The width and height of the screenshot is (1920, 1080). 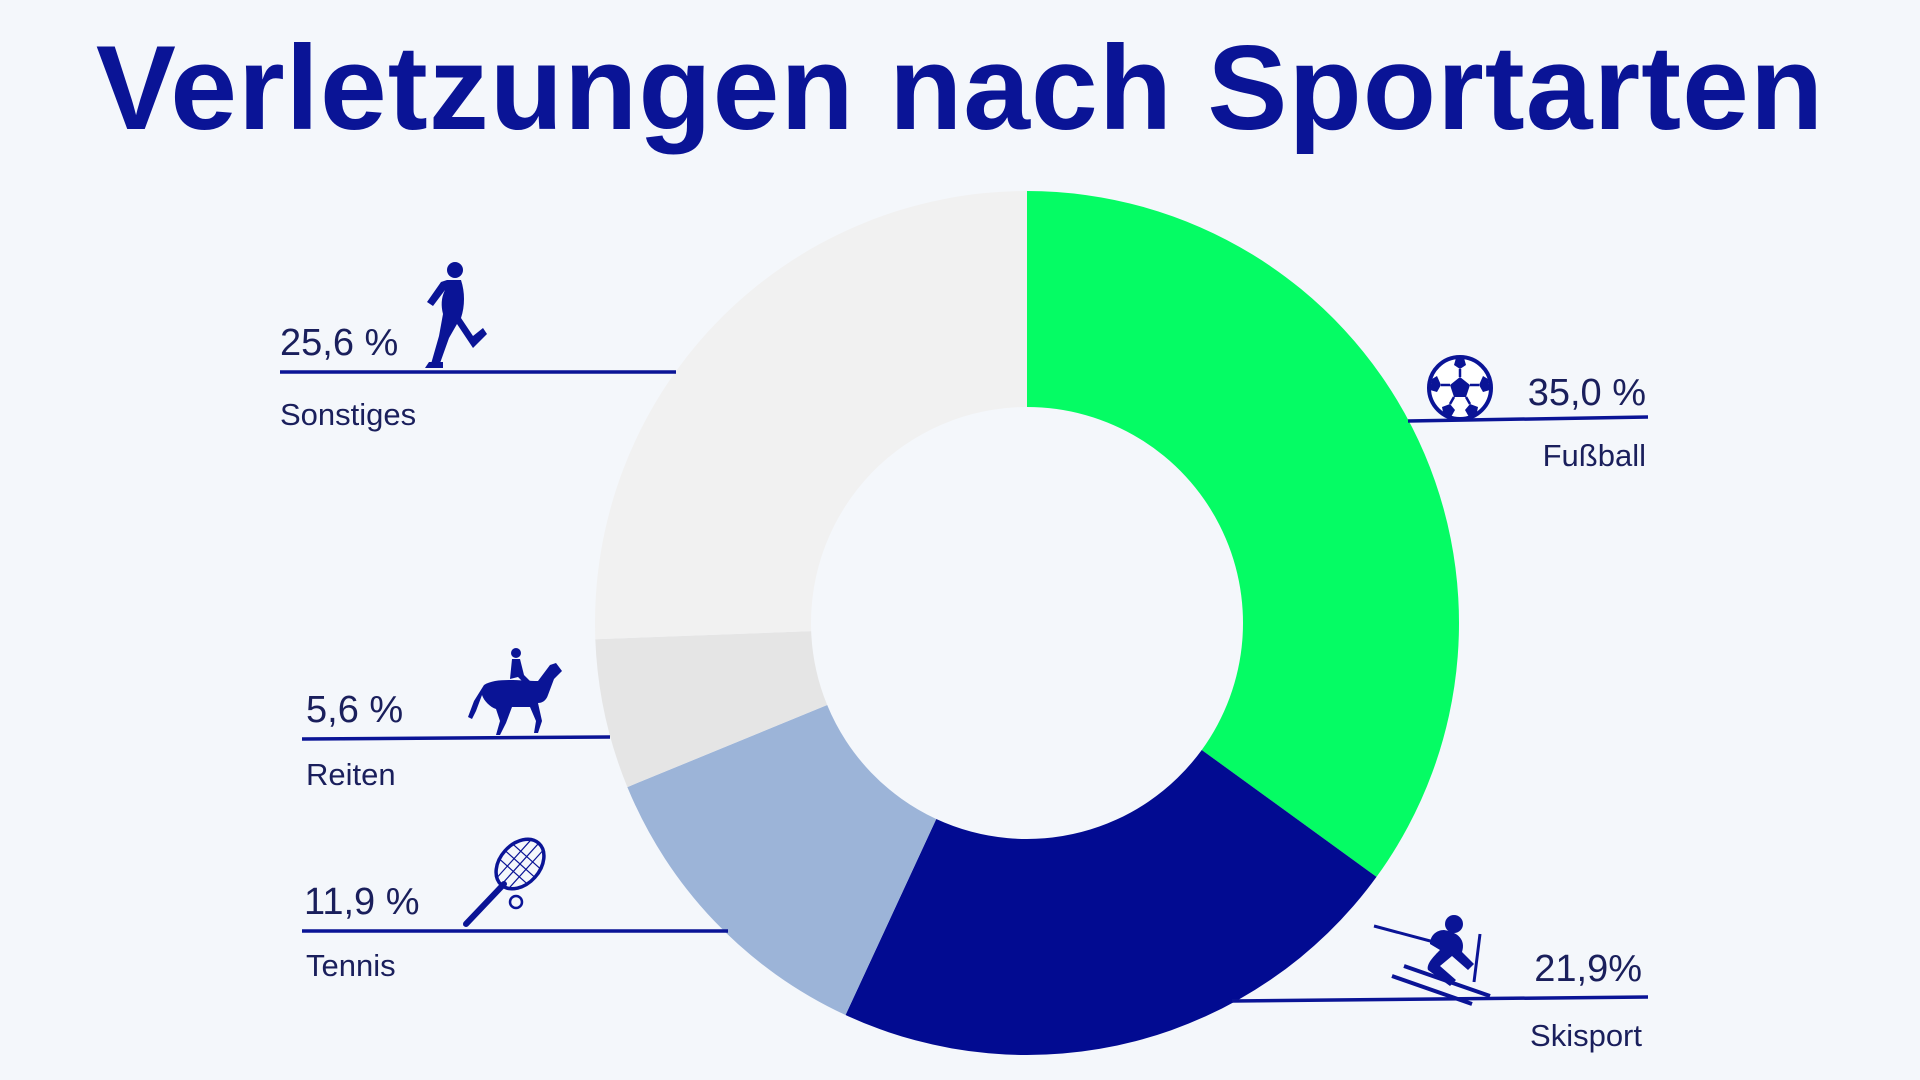 I want to click on value-label-sonstiges: 25,6 %, so click(x=339, y=343).